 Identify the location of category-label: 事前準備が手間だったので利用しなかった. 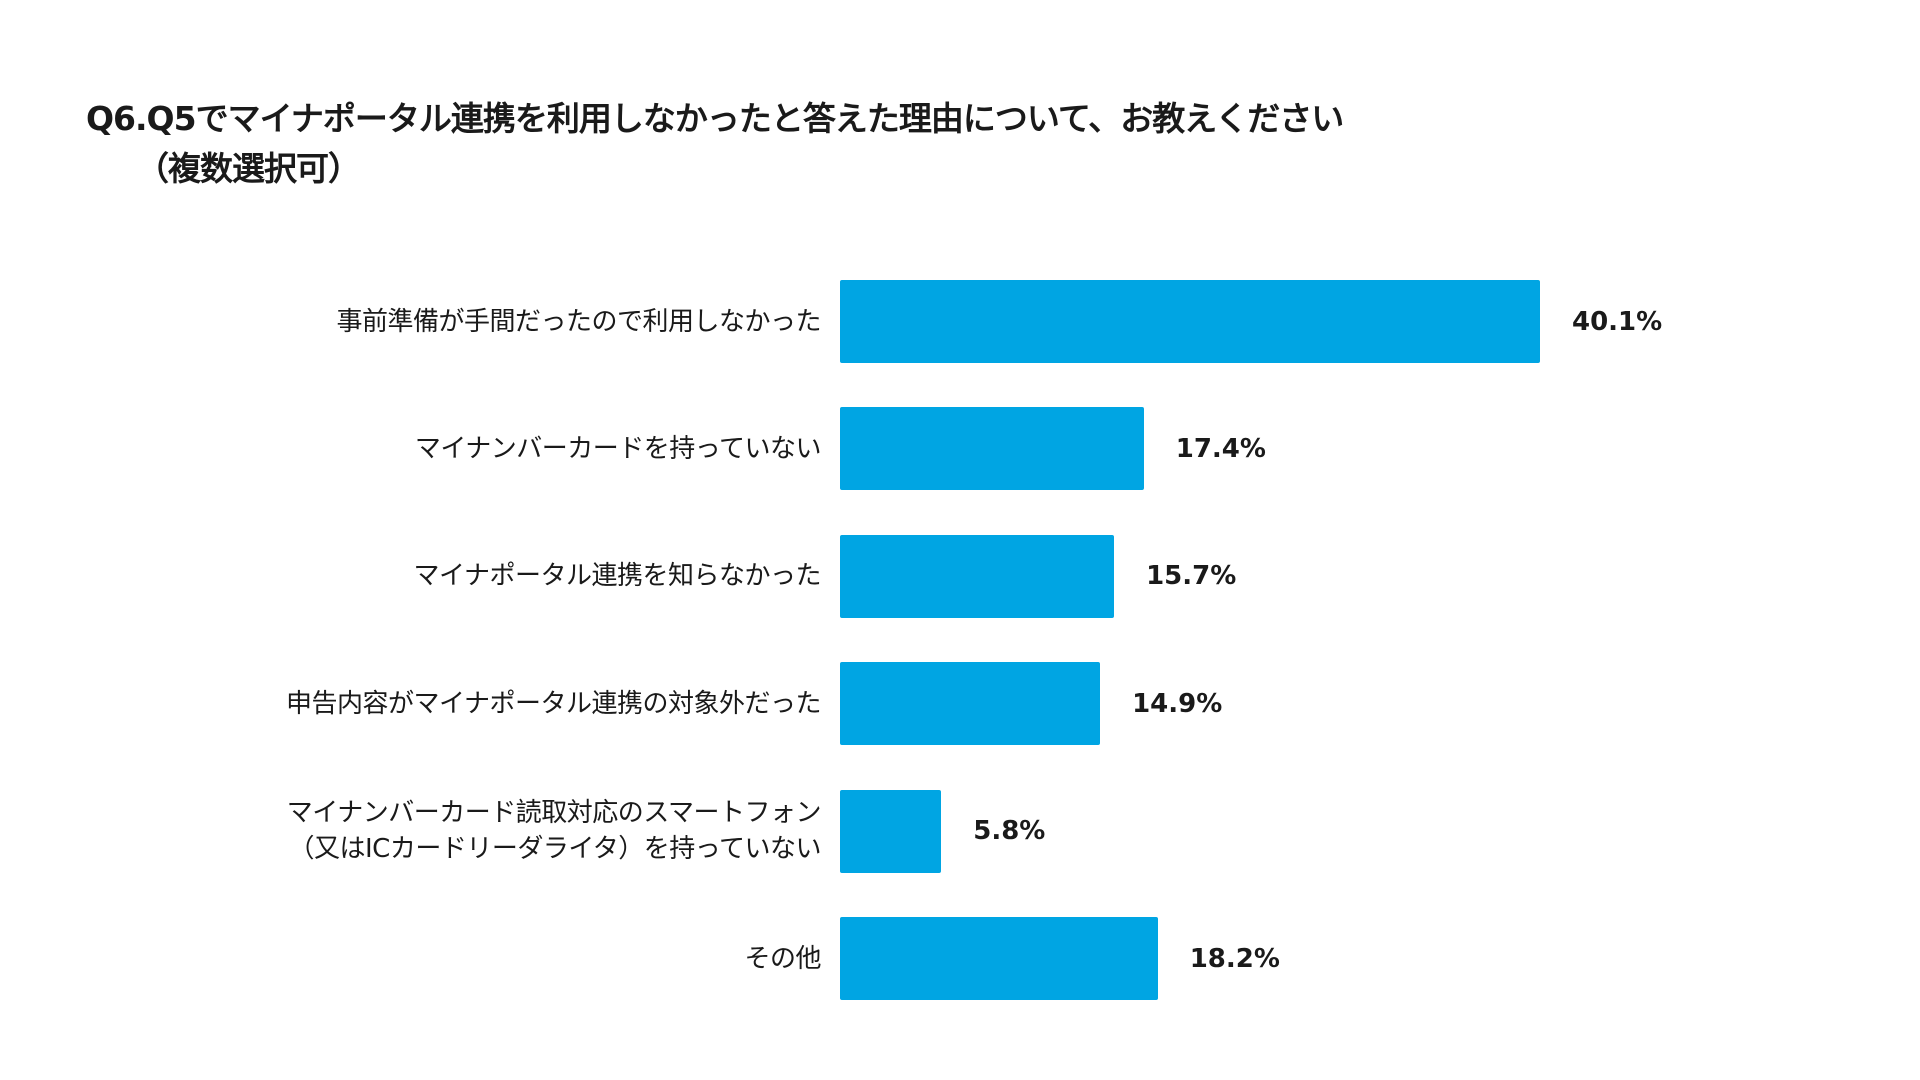
(578, 322).